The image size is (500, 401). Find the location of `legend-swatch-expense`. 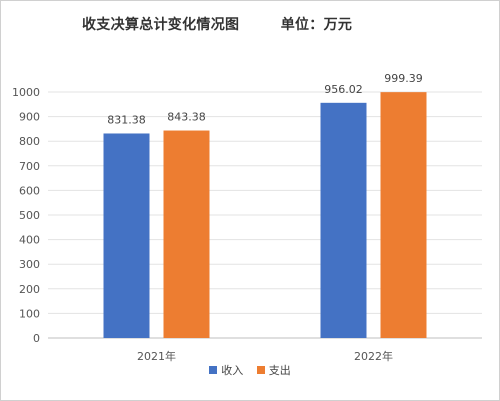

legend-swatch-expense is located at coordinates (260, 370).